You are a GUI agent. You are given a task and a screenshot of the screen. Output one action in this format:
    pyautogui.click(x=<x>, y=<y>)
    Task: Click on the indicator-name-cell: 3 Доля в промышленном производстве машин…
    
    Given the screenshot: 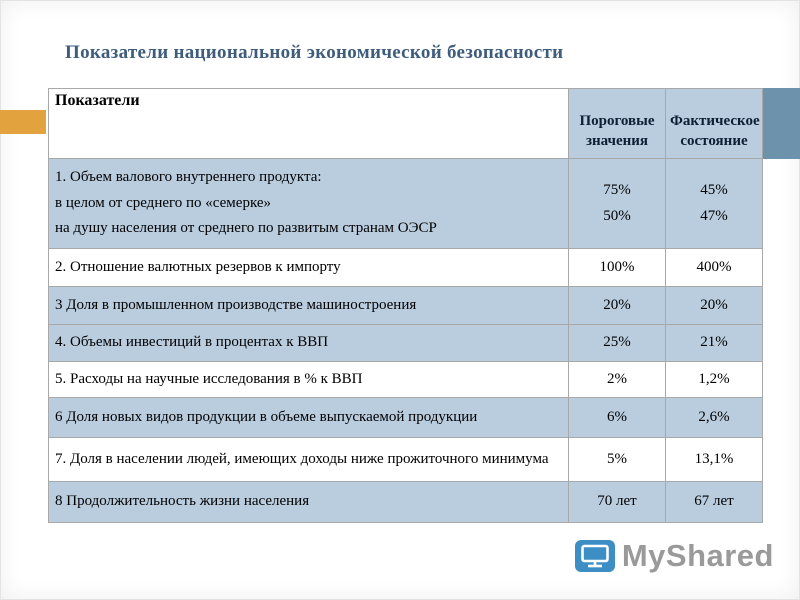 What is the action you would take?
    pyautogui.click(x=308, y=305)
    